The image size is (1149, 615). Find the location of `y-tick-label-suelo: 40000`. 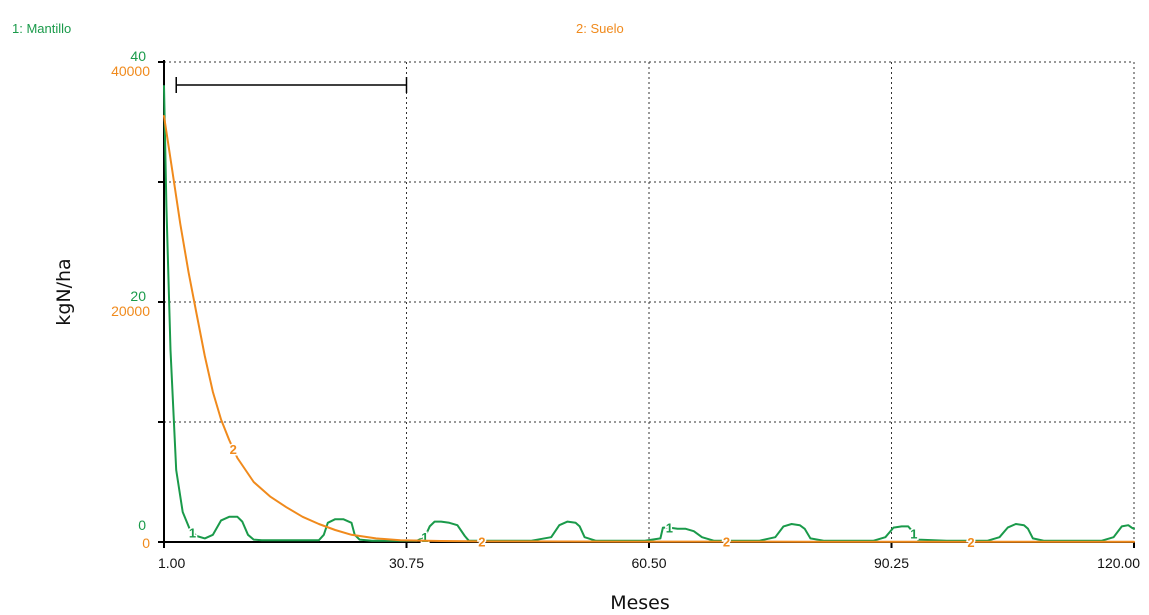

y-tick-label-suelo: 40000 is located at coordinates (130, 71).